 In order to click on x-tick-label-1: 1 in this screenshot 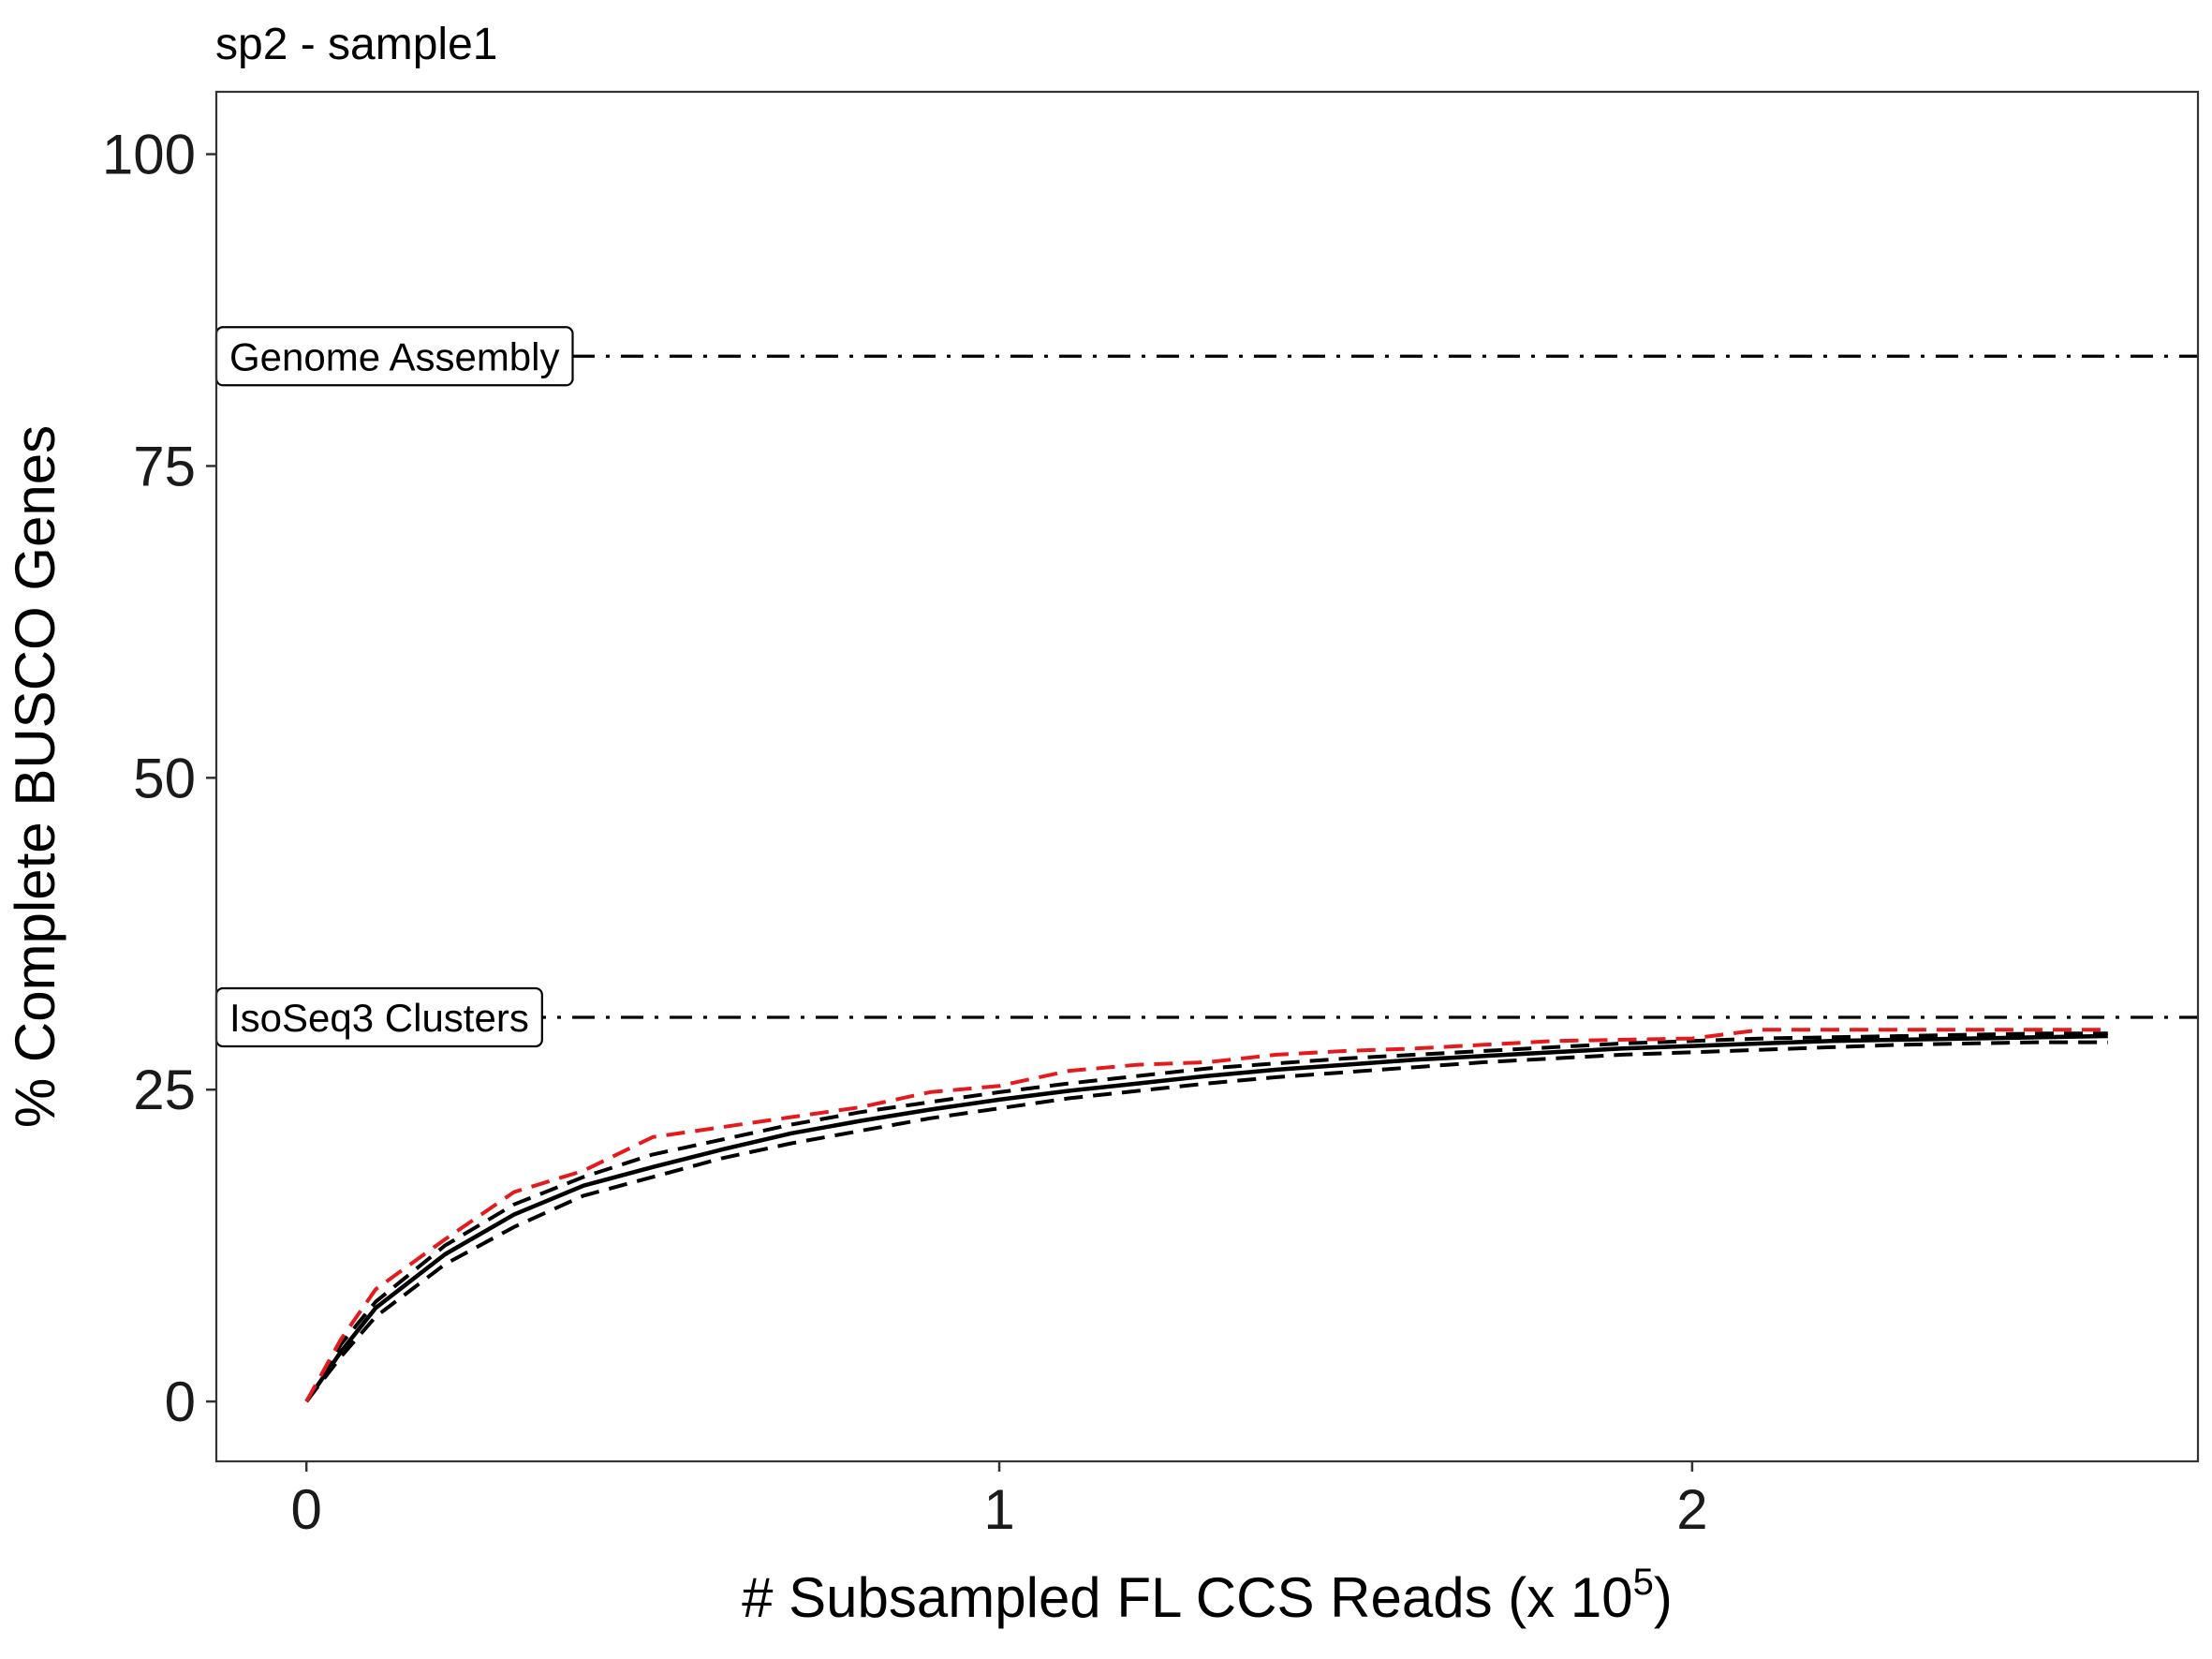, I will do `click(998, 1510)`.